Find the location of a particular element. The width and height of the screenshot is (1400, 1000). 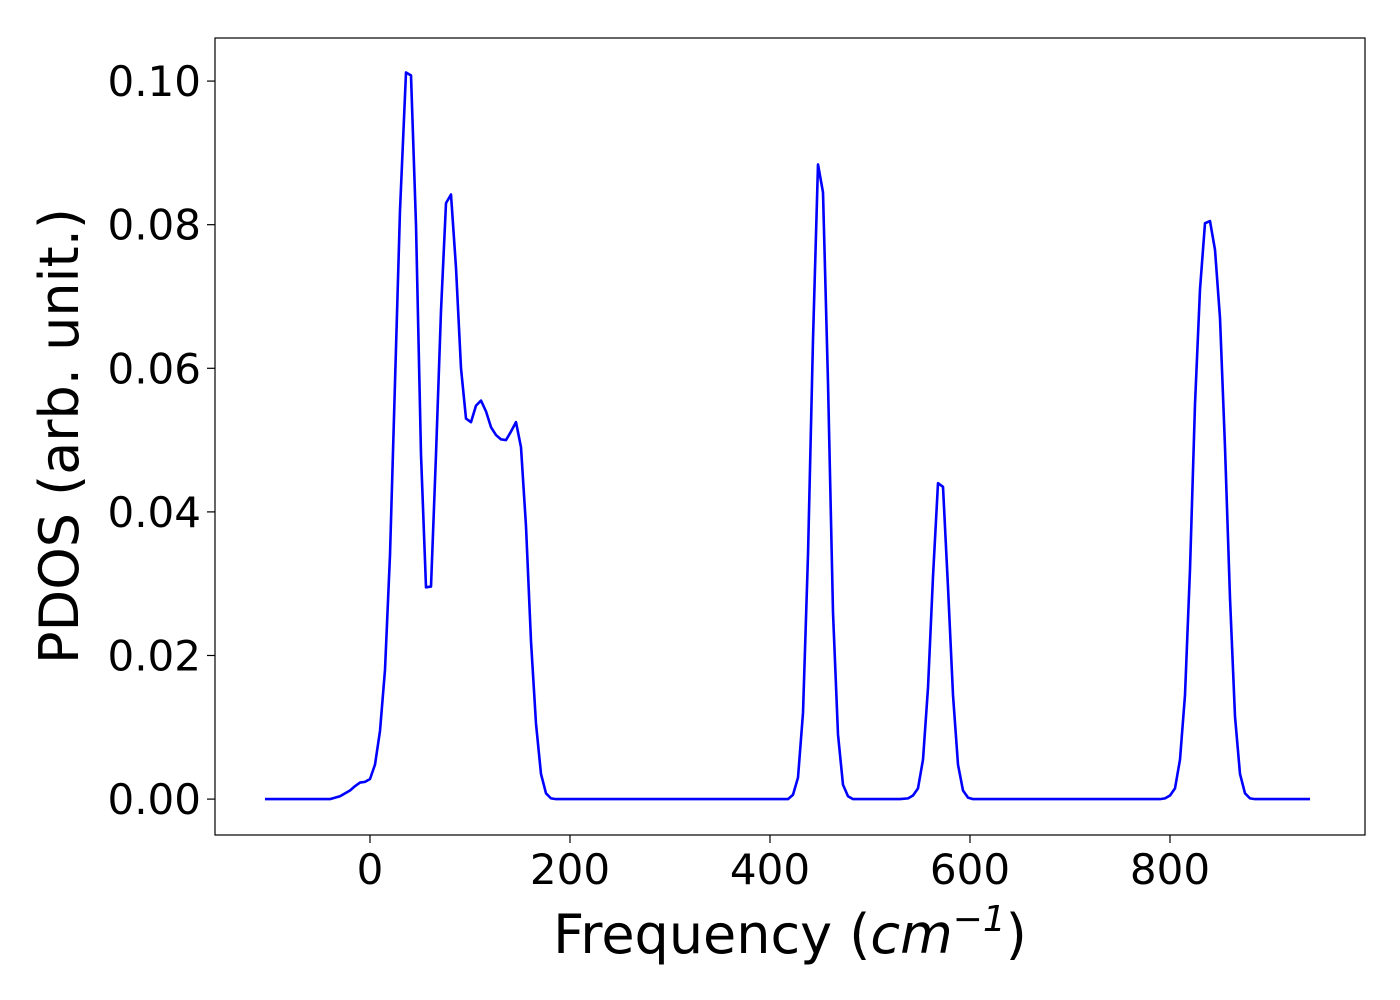

x-axis-title-close: ) is located at coordinates (1016, 934).